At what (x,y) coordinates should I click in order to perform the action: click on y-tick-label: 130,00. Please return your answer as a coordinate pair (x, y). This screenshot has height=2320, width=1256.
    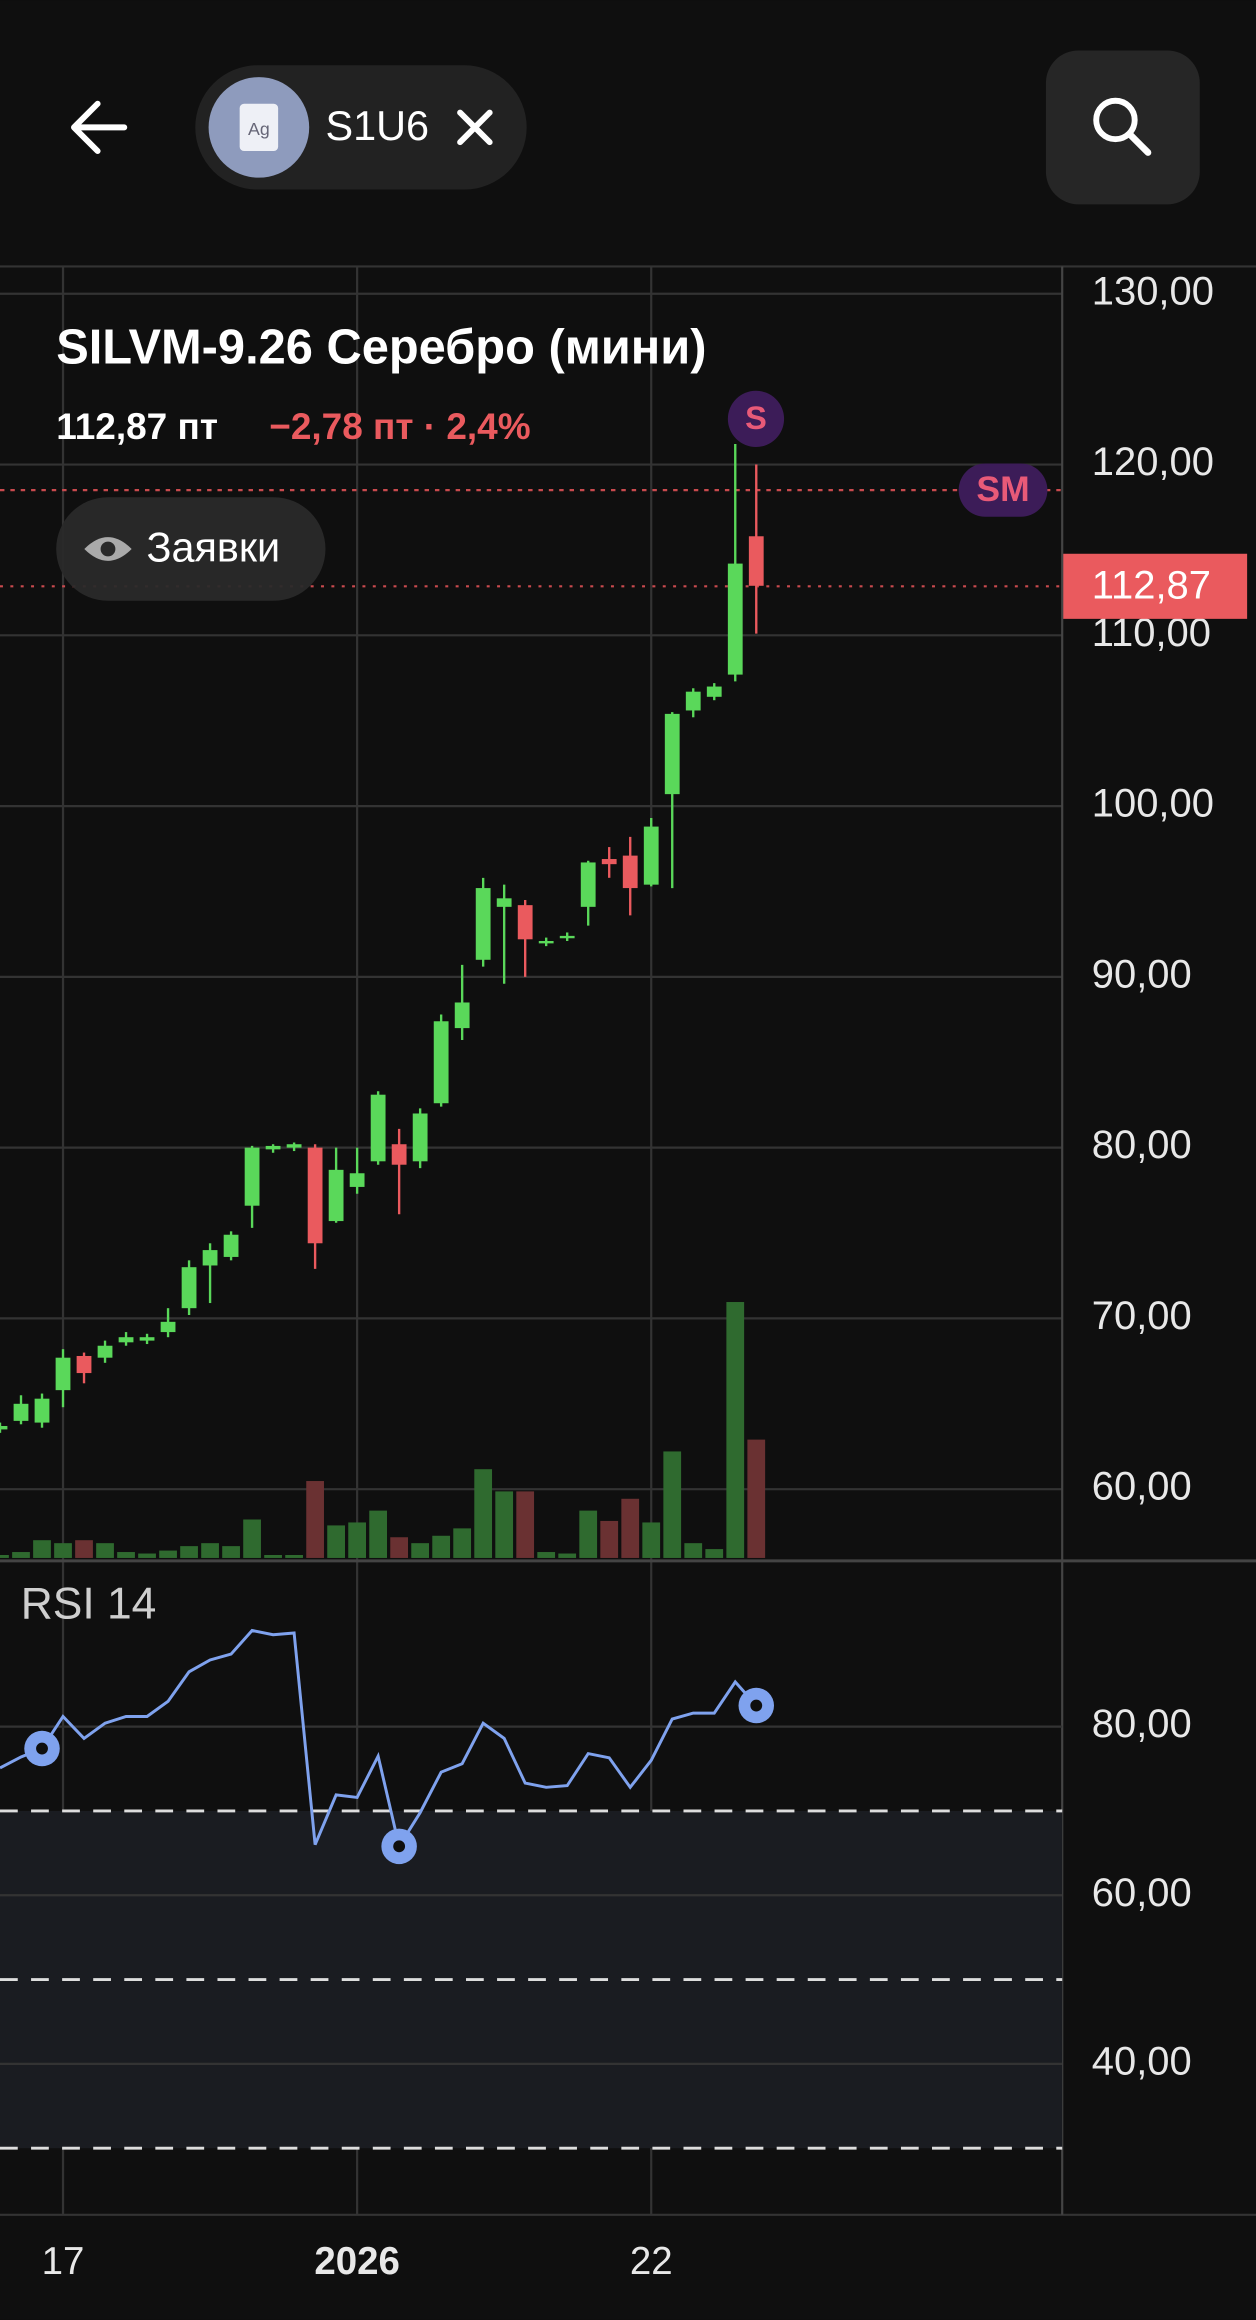
    Looking at the image, I should click on (1153, 291).